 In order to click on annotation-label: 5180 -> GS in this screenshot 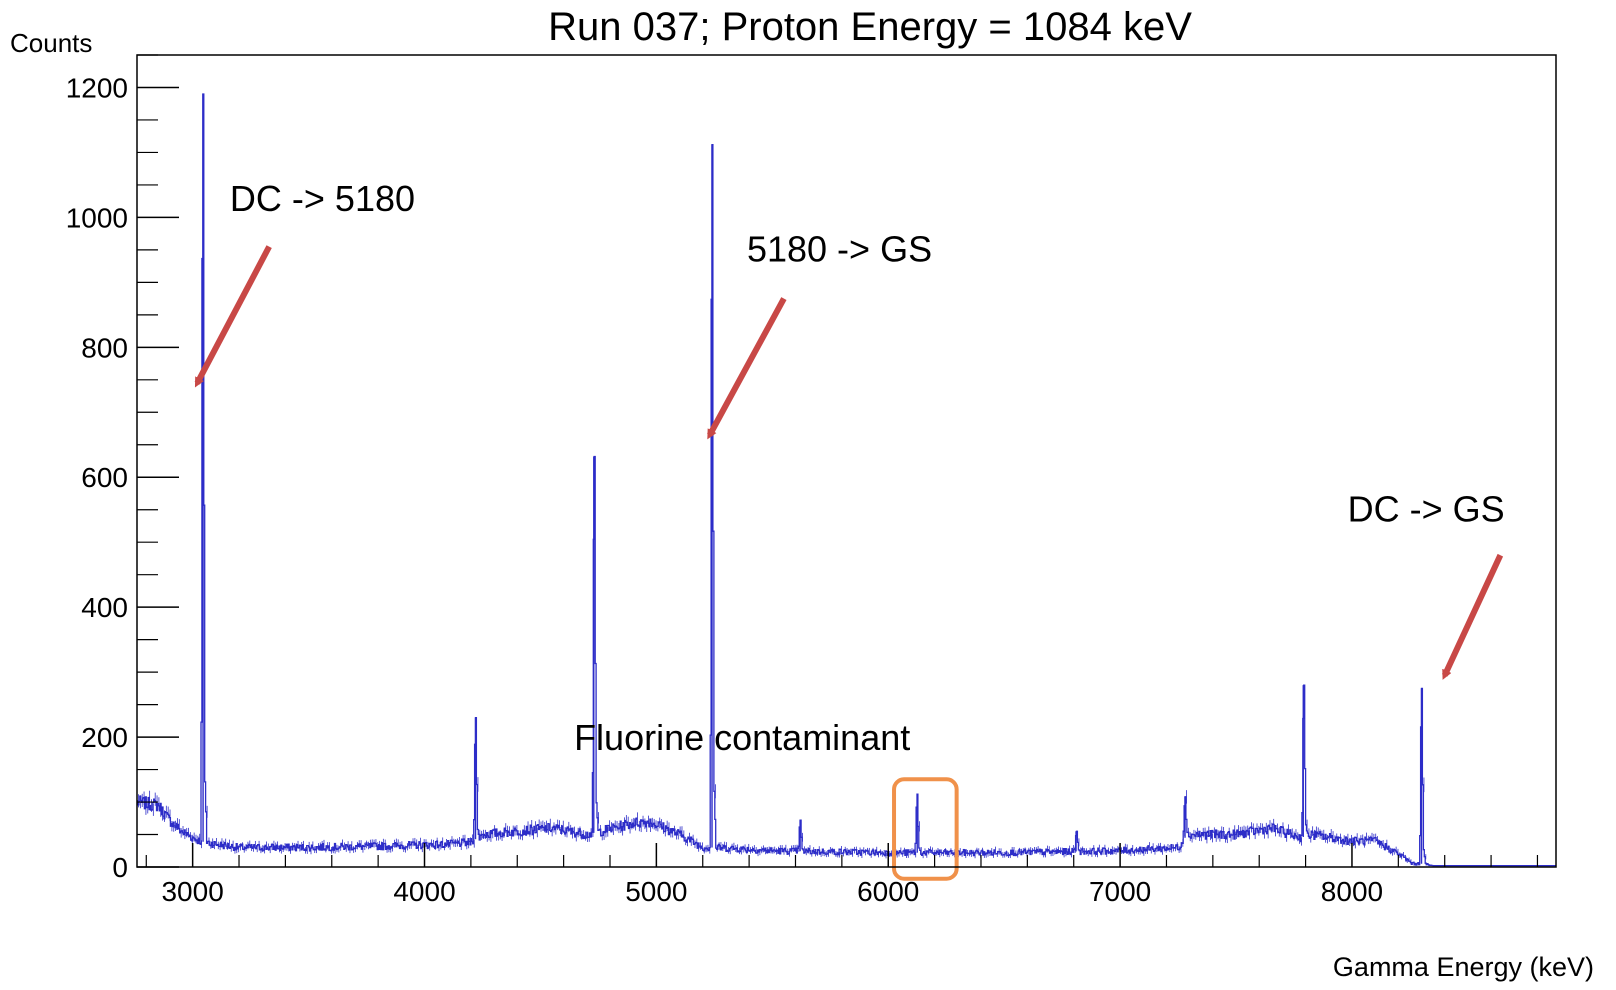, I will do `click(839, 249)`.